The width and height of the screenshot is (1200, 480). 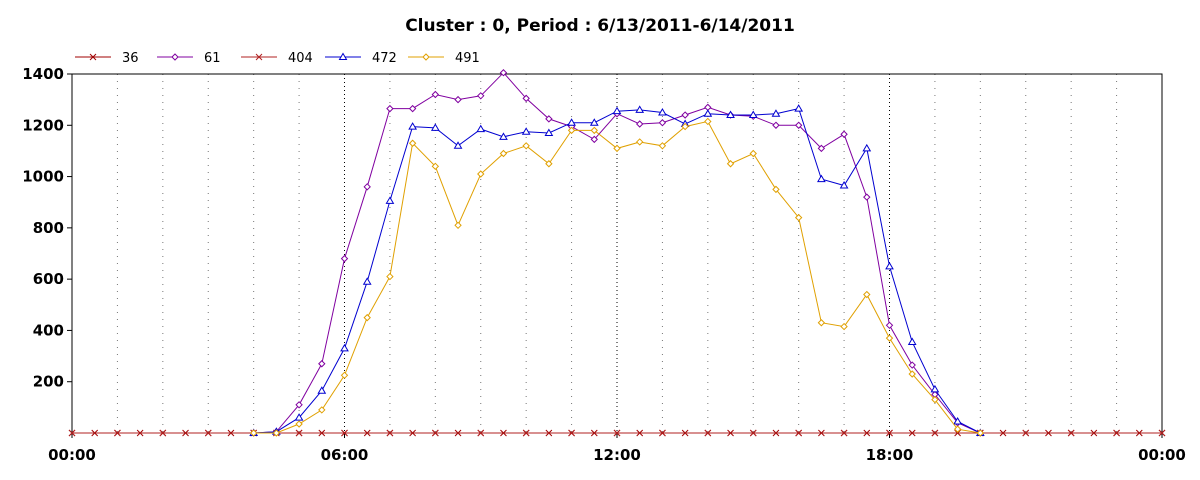 What do you see at coordinates (277, 58) in the screenshot?
I see `legend-item-404: 404` at bounding box center [277, 58].